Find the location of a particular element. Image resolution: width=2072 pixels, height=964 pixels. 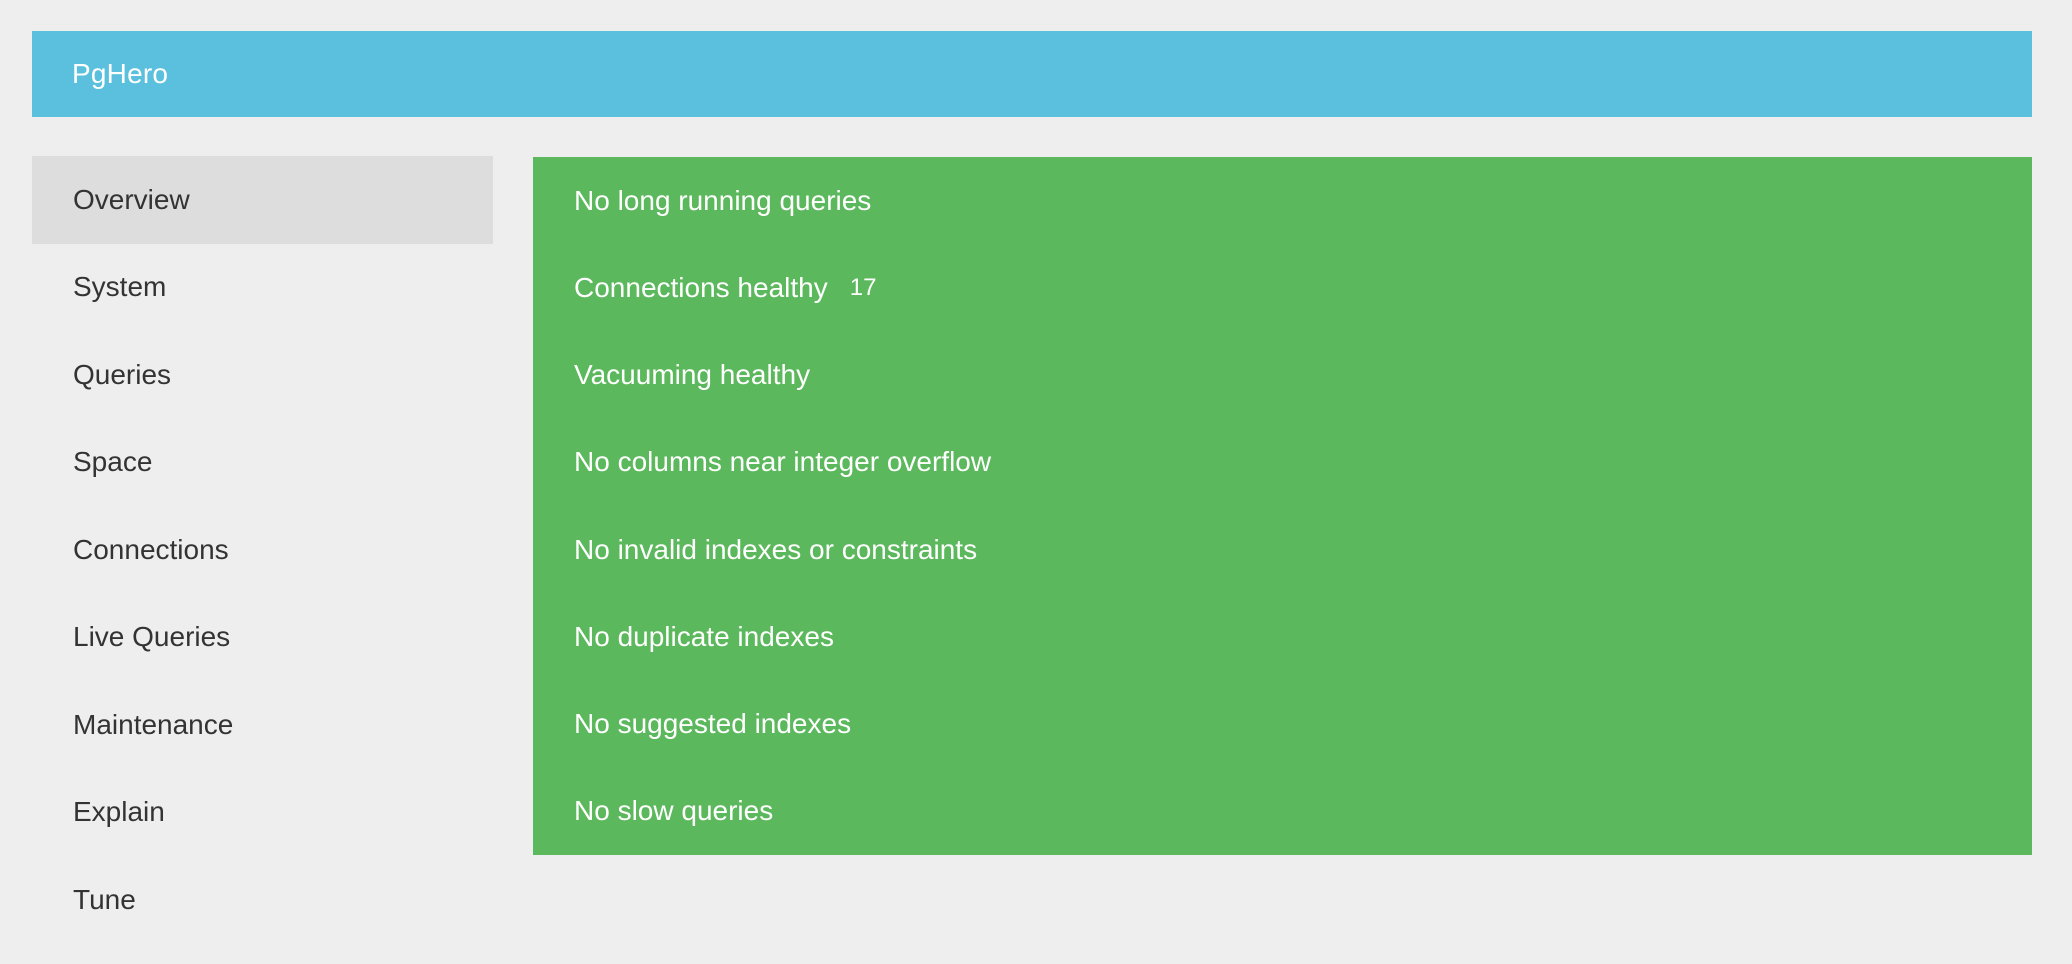

status-label: No long running queries is located at coordinates (723, 200).